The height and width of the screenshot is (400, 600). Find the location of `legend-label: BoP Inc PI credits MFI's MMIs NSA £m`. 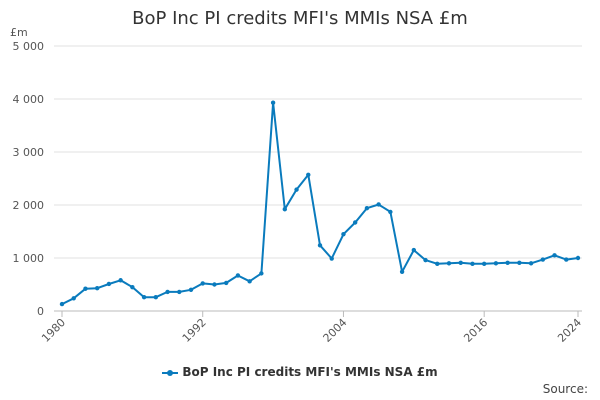

legend-label: BoP Inc PI credits MFI's MMIs NSA £m is located at coordinates (310, 372).